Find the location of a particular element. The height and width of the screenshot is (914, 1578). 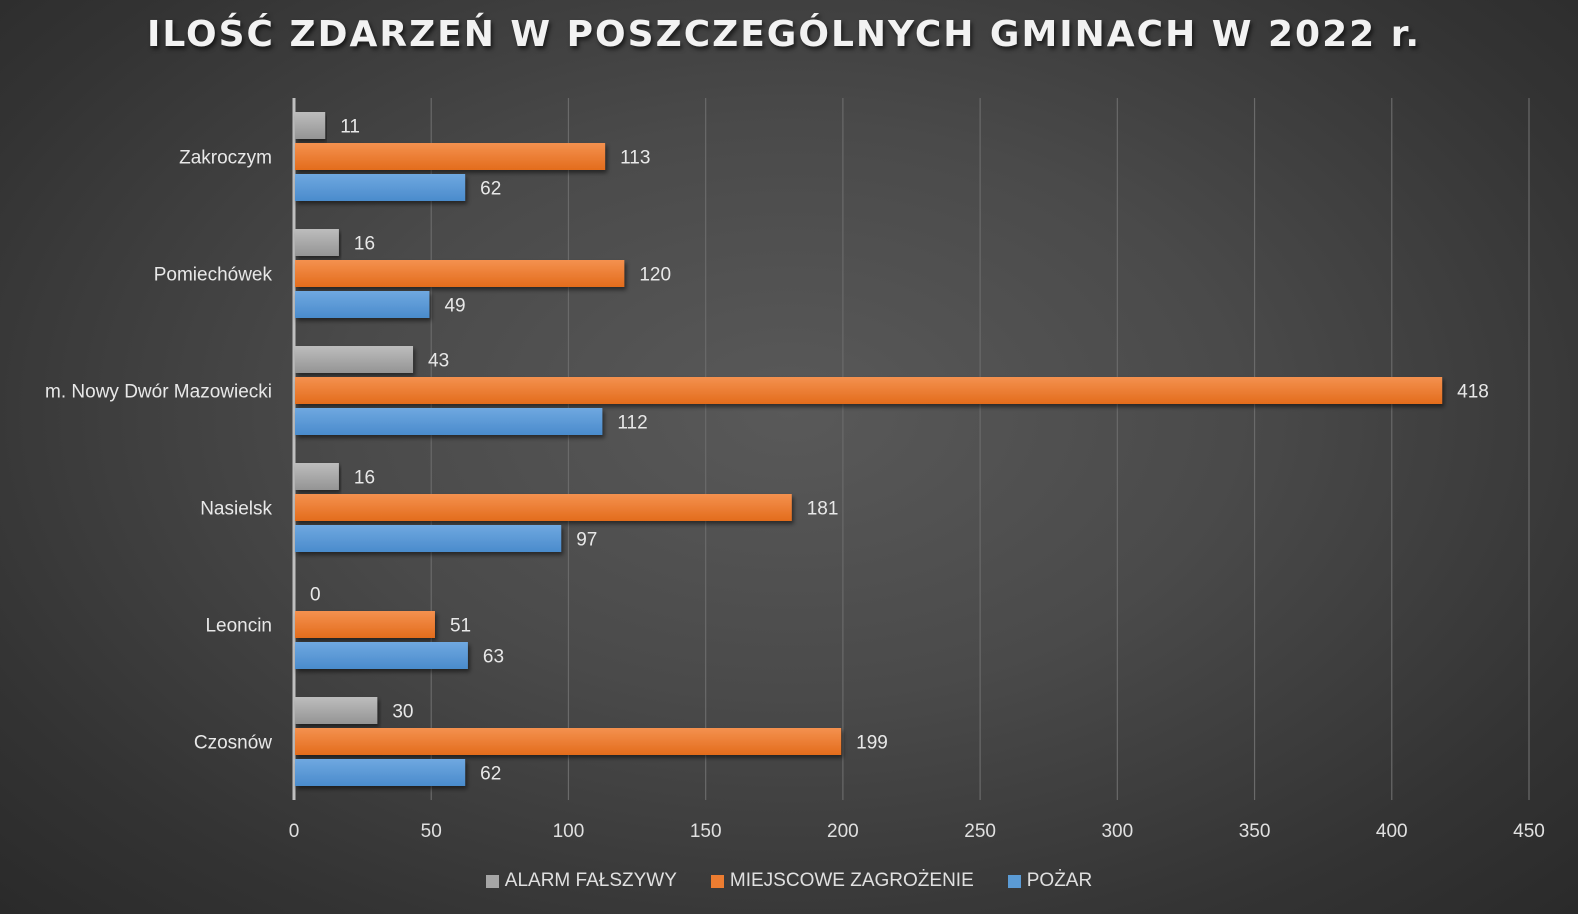

data-label: 51 is located at coordinates (460, 626).